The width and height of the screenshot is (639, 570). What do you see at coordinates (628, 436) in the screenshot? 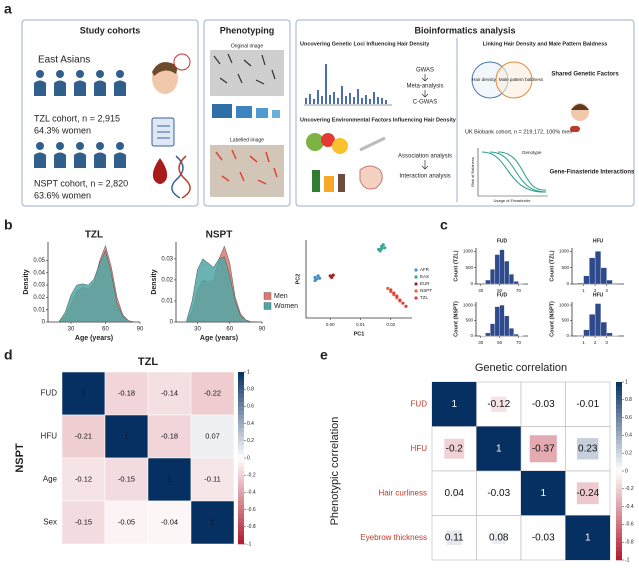
I see `colorbar-label: 0.4` at bounding box center [628, 436].